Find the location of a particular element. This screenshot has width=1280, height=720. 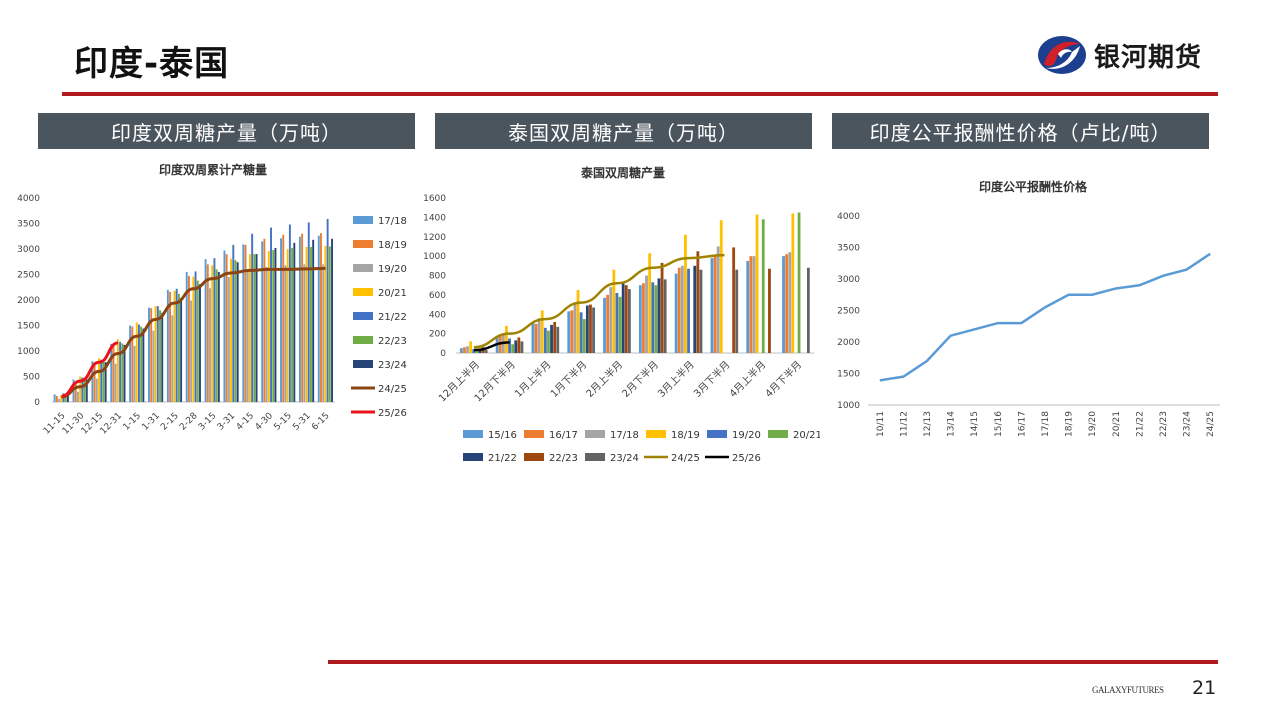

company-logo: 银河期货 is located at coordinates (1119, 55).